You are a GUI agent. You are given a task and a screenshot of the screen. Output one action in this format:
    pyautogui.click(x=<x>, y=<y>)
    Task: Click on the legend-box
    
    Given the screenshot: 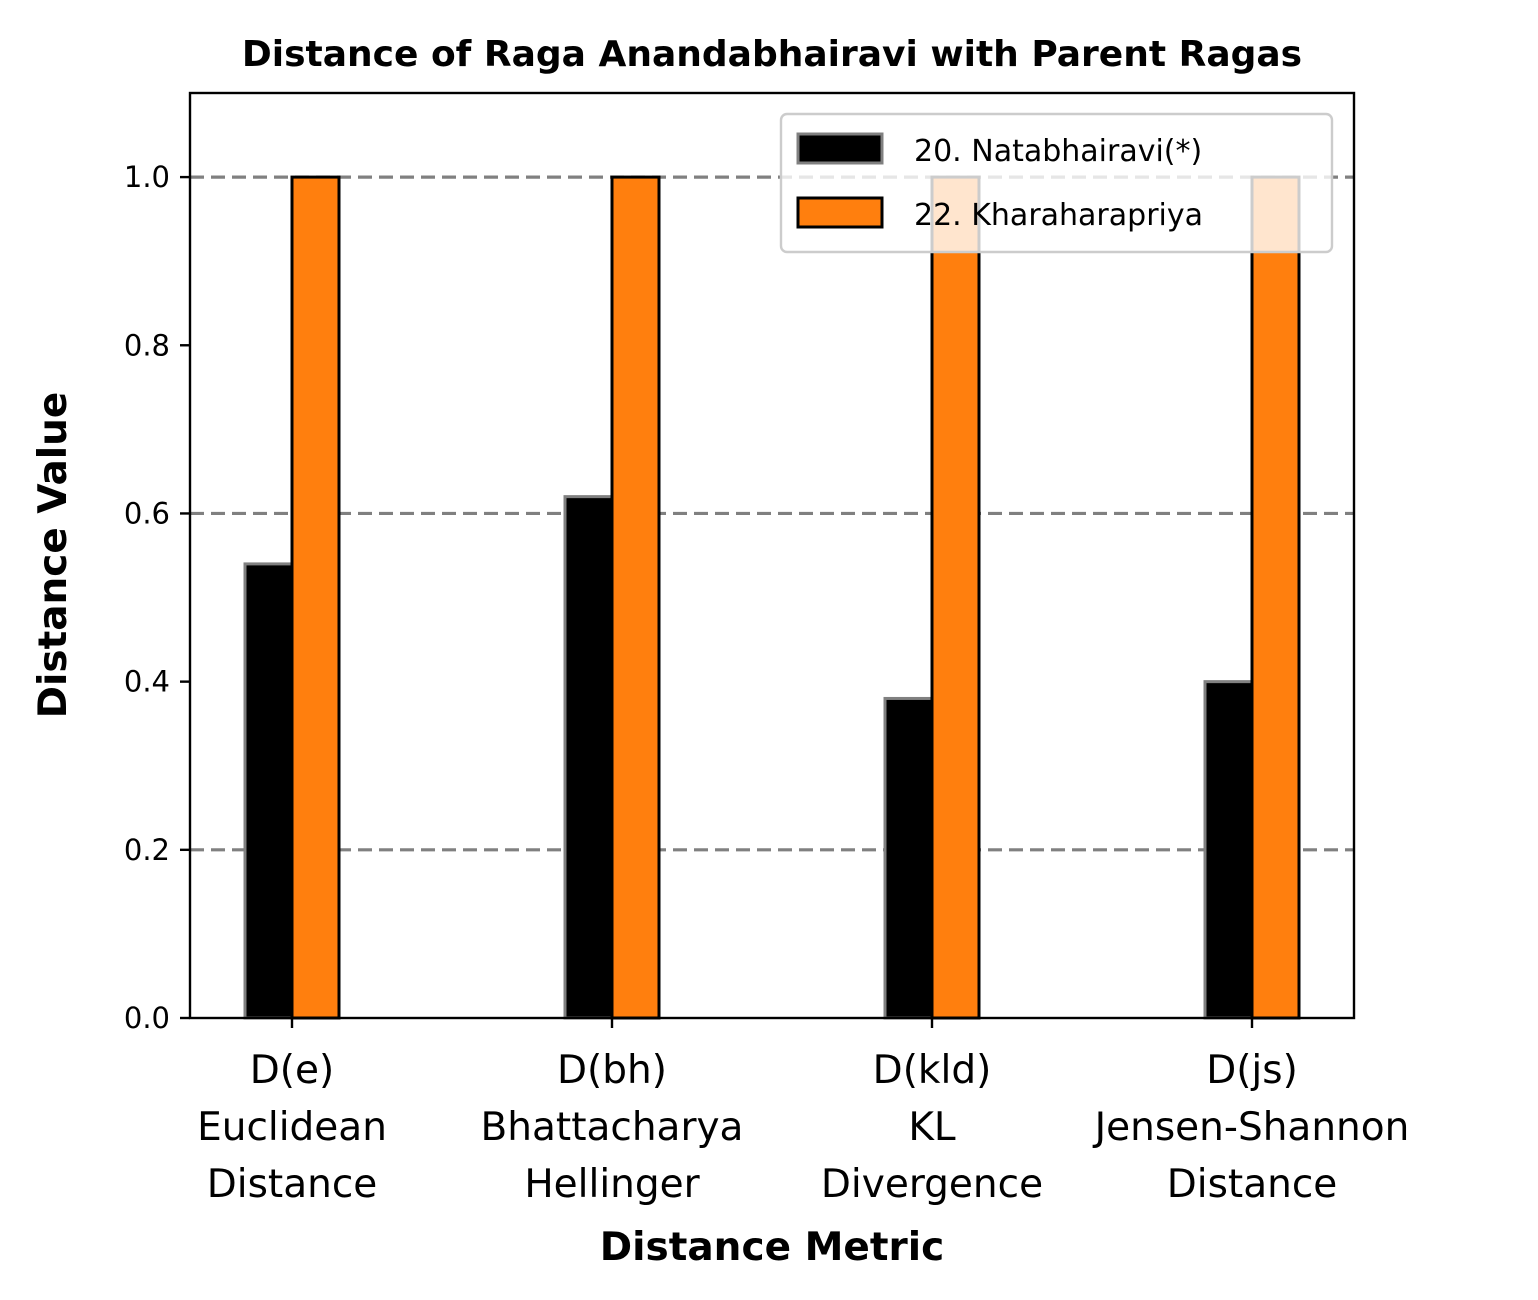 What is the action you would take?
    pyautogui.click(x=1056, y=183)
    